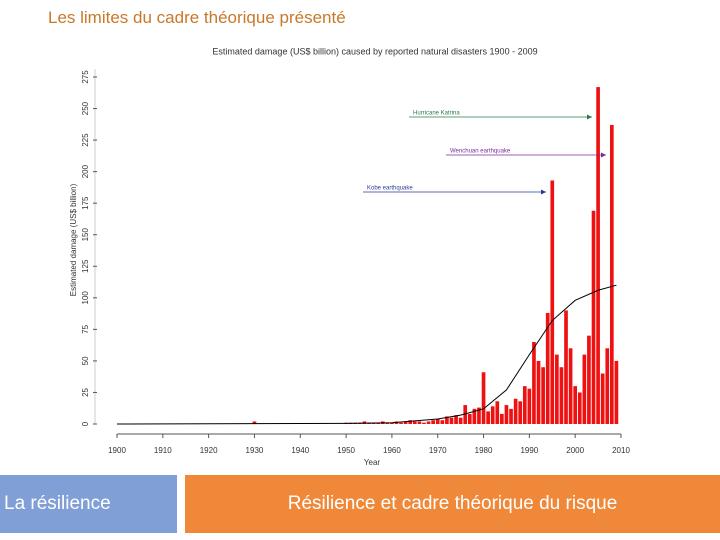 The width and height of the screenshot is (720, 540). Describe the element at coordinates (117, 450) in the screenshot. I see `x-tick-label: 1900` at that location.